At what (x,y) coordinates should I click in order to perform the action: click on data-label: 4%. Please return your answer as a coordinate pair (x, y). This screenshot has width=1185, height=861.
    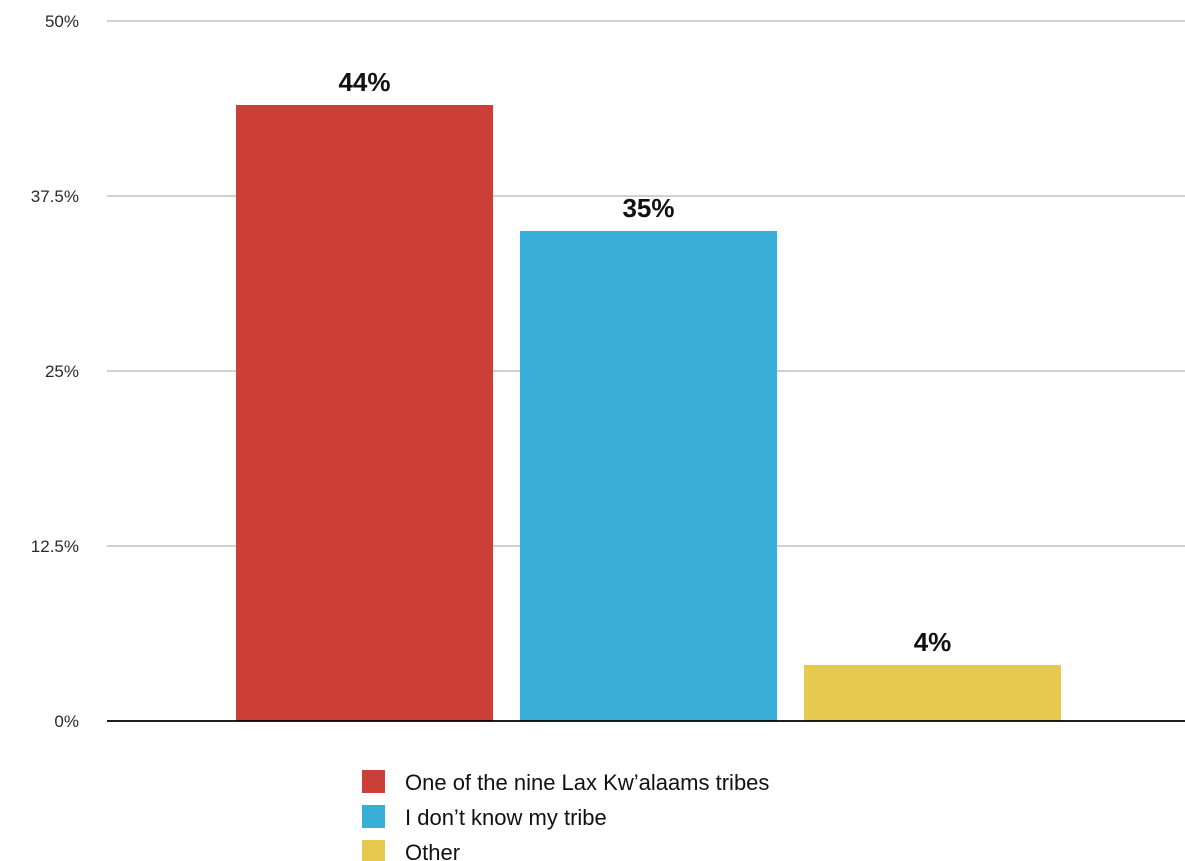
    Looking at the image, I should click on (933, 642).